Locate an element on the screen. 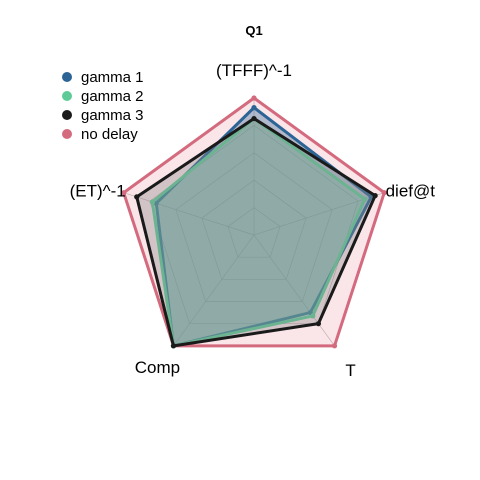  axis-label: (ET)^-1 is located at coordinates (98, 191).